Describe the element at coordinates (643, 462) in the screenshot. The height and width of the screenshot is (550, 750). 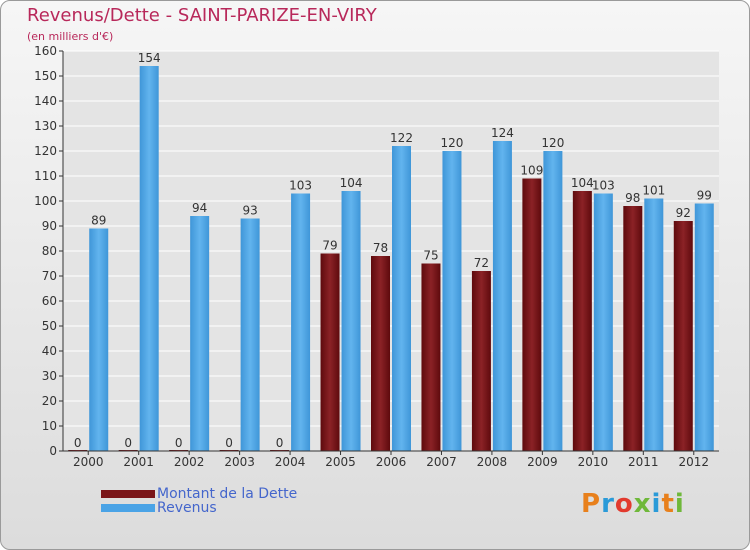
I see `x-tick-label: 2011` at that location.